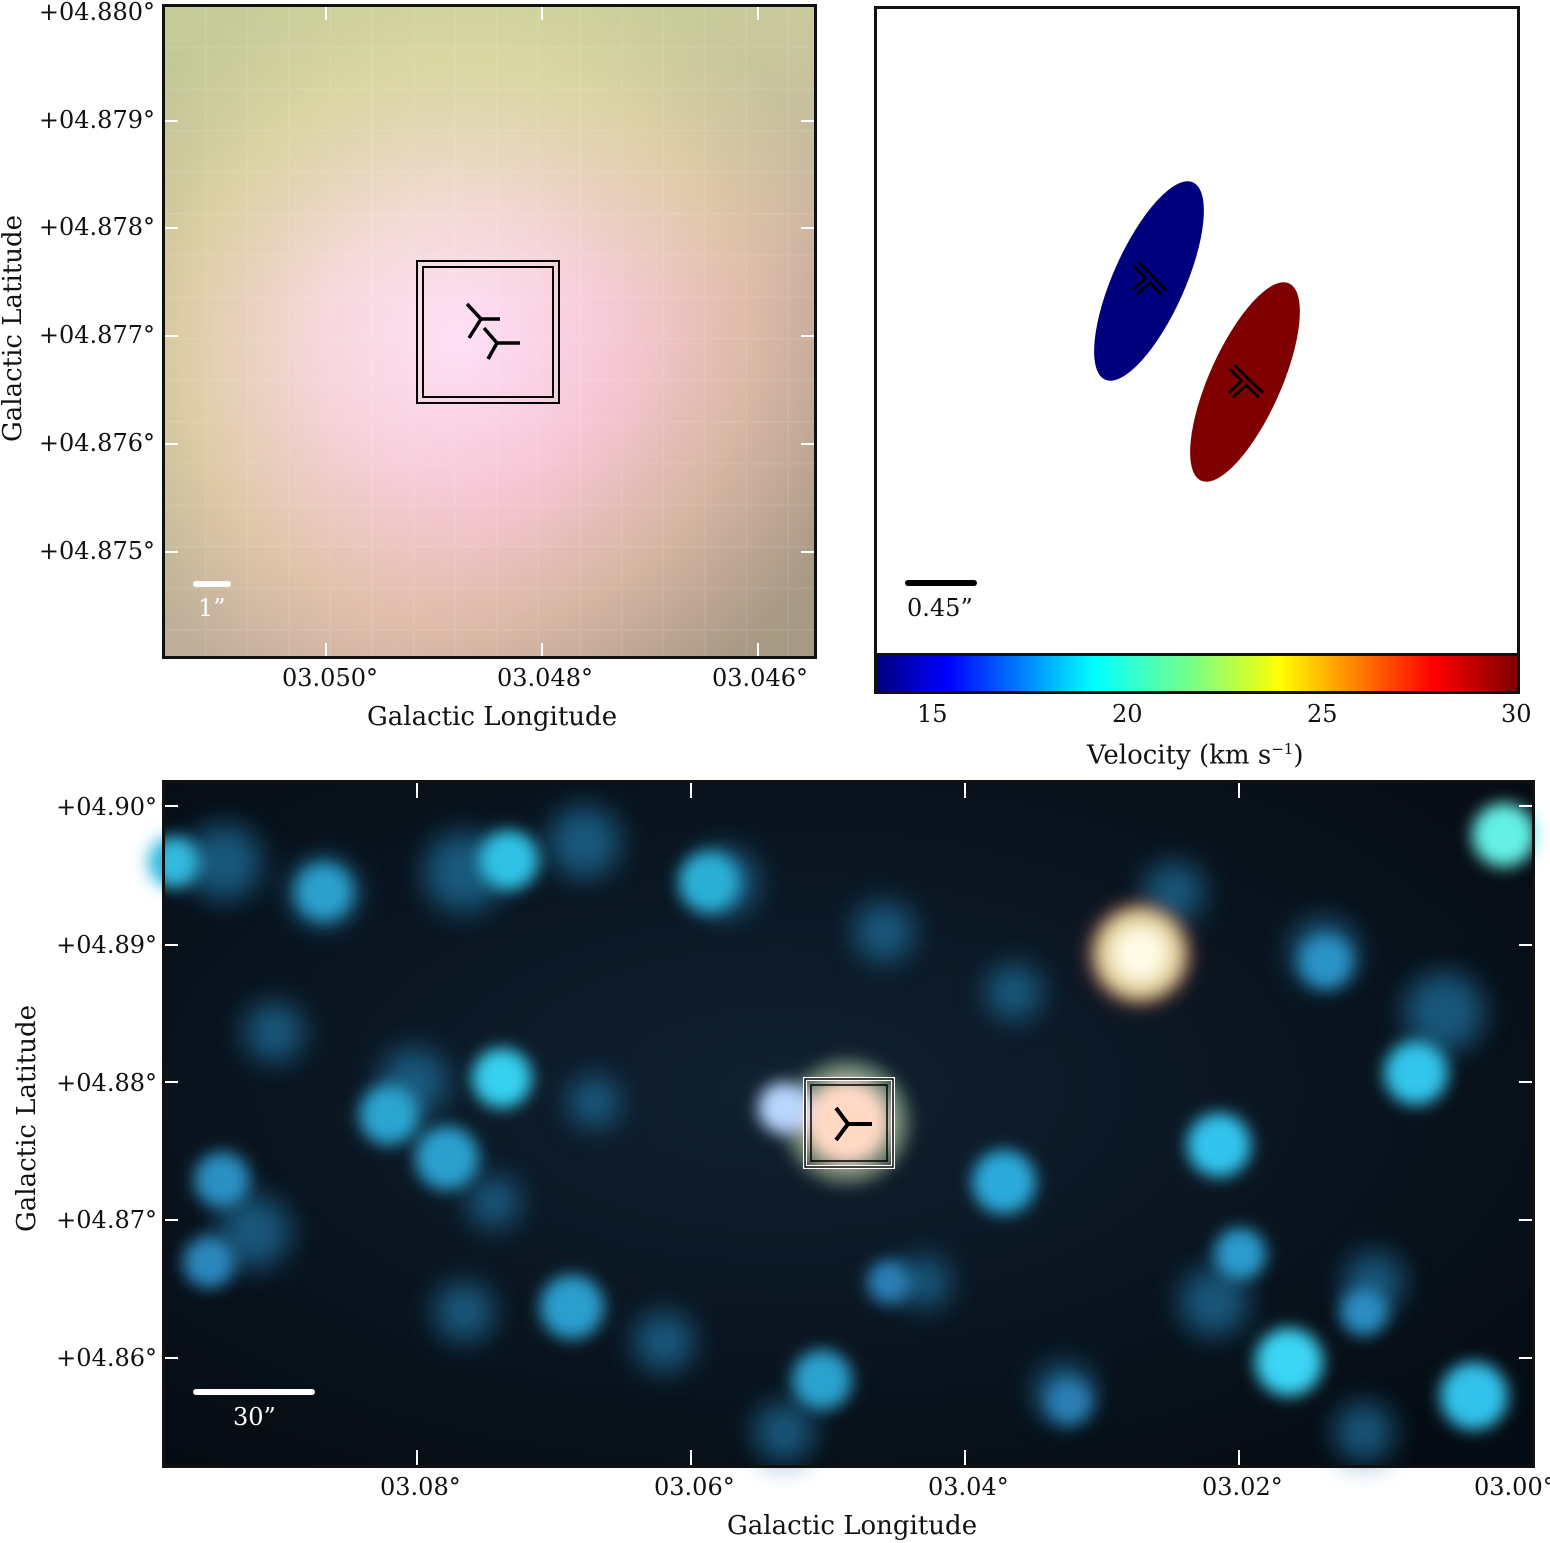  I want to click on panel-a-xtick: 03.048°, so click(545, 678).